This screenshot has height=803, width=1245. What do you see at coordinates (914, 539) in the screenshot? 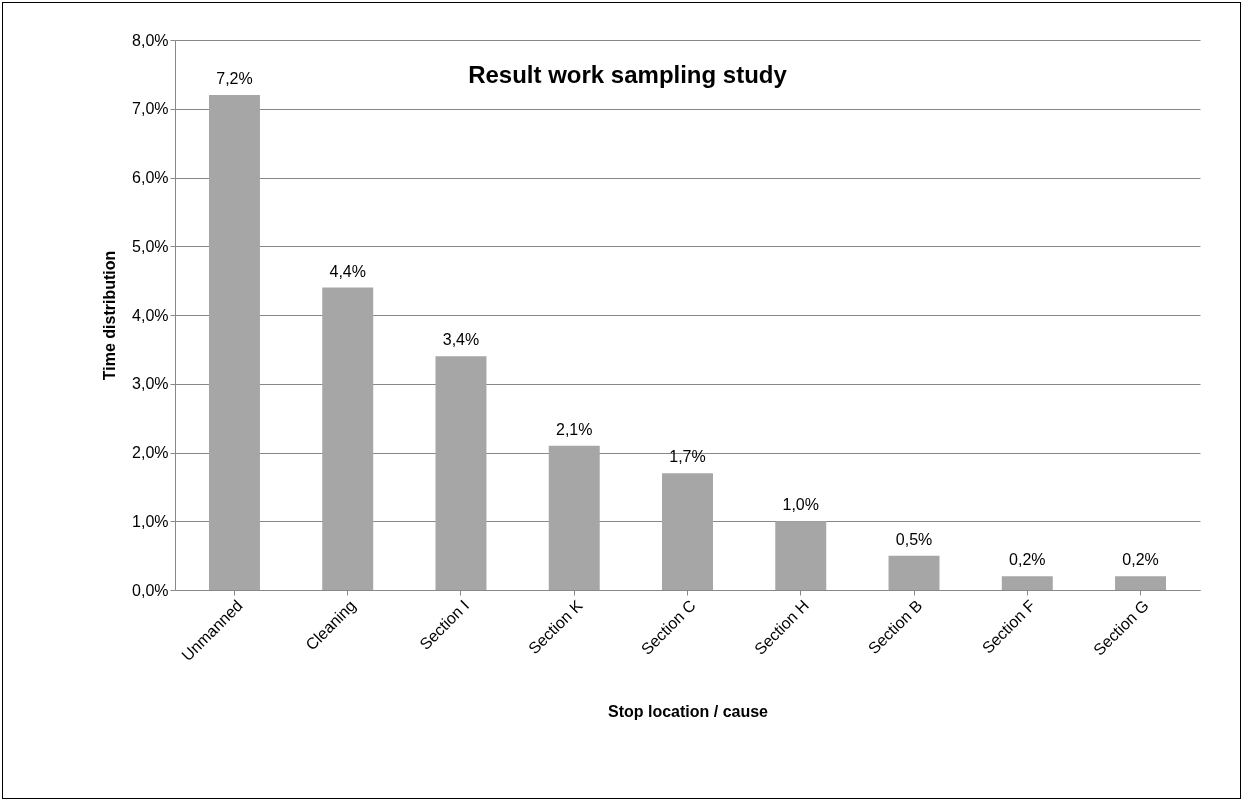
I see `data-label: 0,5%` at bounding box center [914, 539].